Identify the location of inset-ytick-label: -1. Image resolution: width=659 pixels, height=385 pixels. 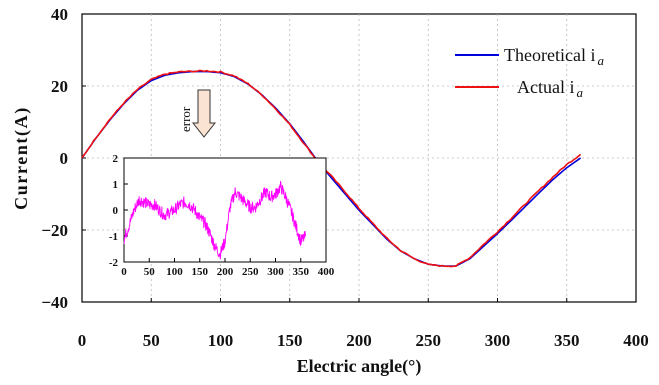
(113, 237).